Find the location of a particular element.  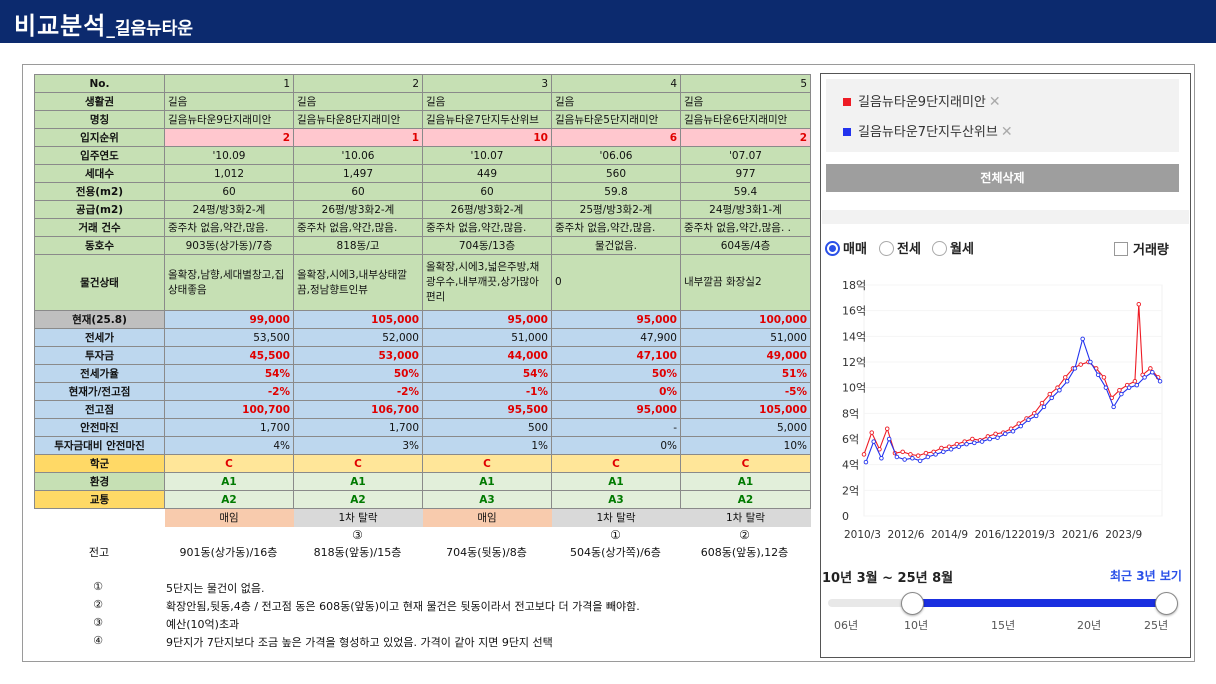

radio-icon is located at coordinates (886, 248).